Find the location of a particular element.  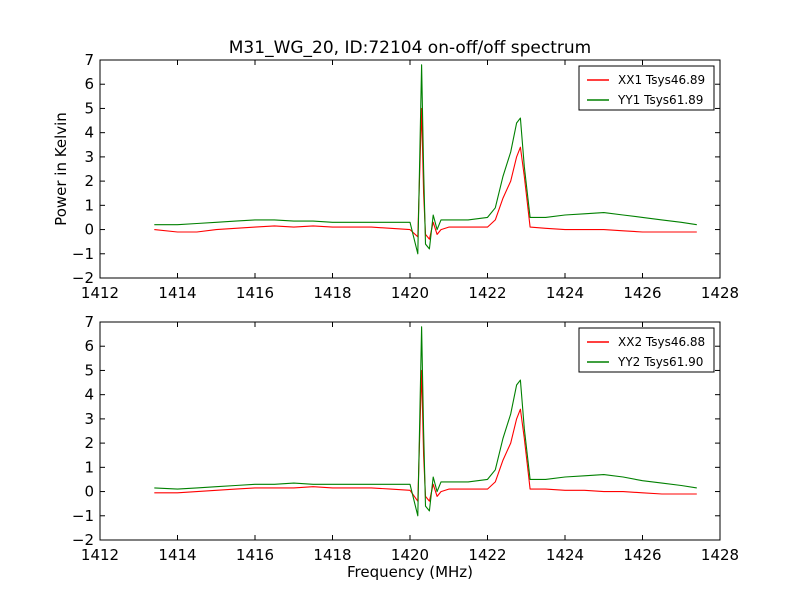

y-axis-label: Power in Kelvin is located at coordinates (61, 169).